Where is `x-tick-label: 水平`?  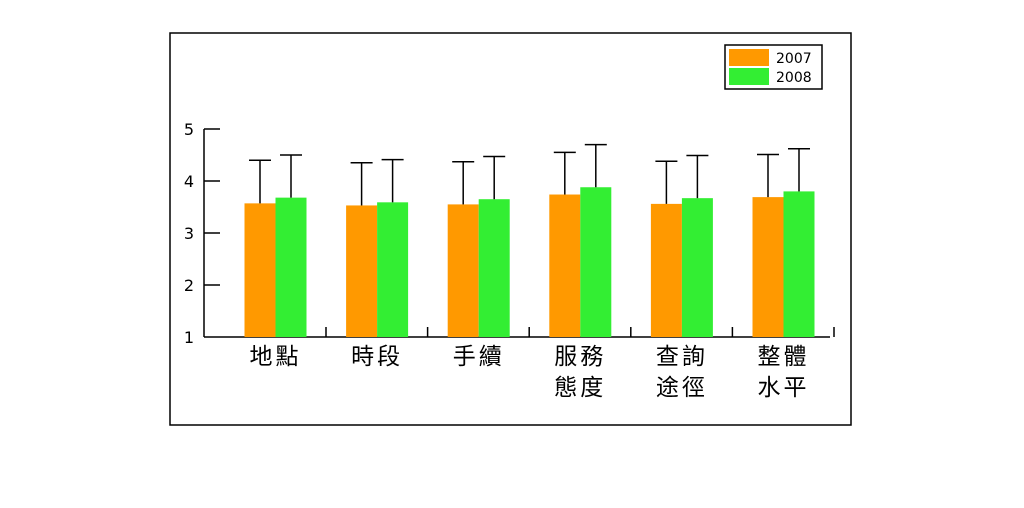
x-tick-label: 水平 is located at coordinates (784, 388).